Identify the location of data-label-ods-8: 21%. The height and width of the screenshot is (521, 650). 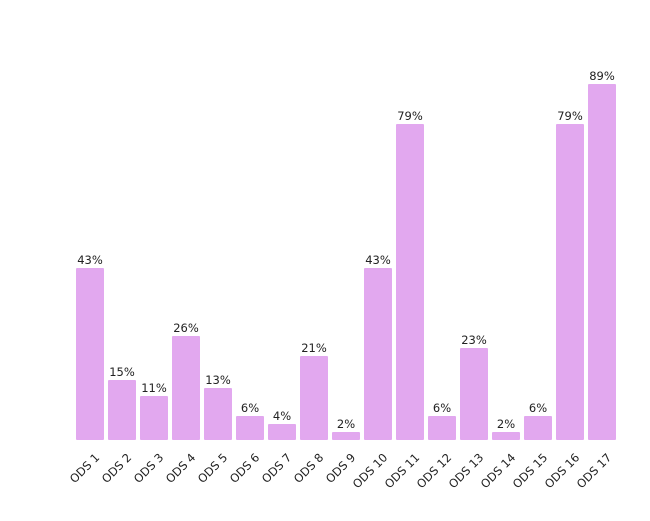
(314, 348).